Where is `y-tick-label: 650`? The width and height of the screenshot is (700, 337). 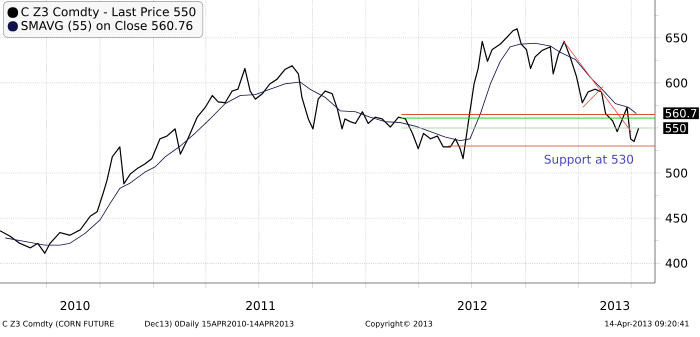
y-tick-label: 650 is located at coordinates (677, 37).